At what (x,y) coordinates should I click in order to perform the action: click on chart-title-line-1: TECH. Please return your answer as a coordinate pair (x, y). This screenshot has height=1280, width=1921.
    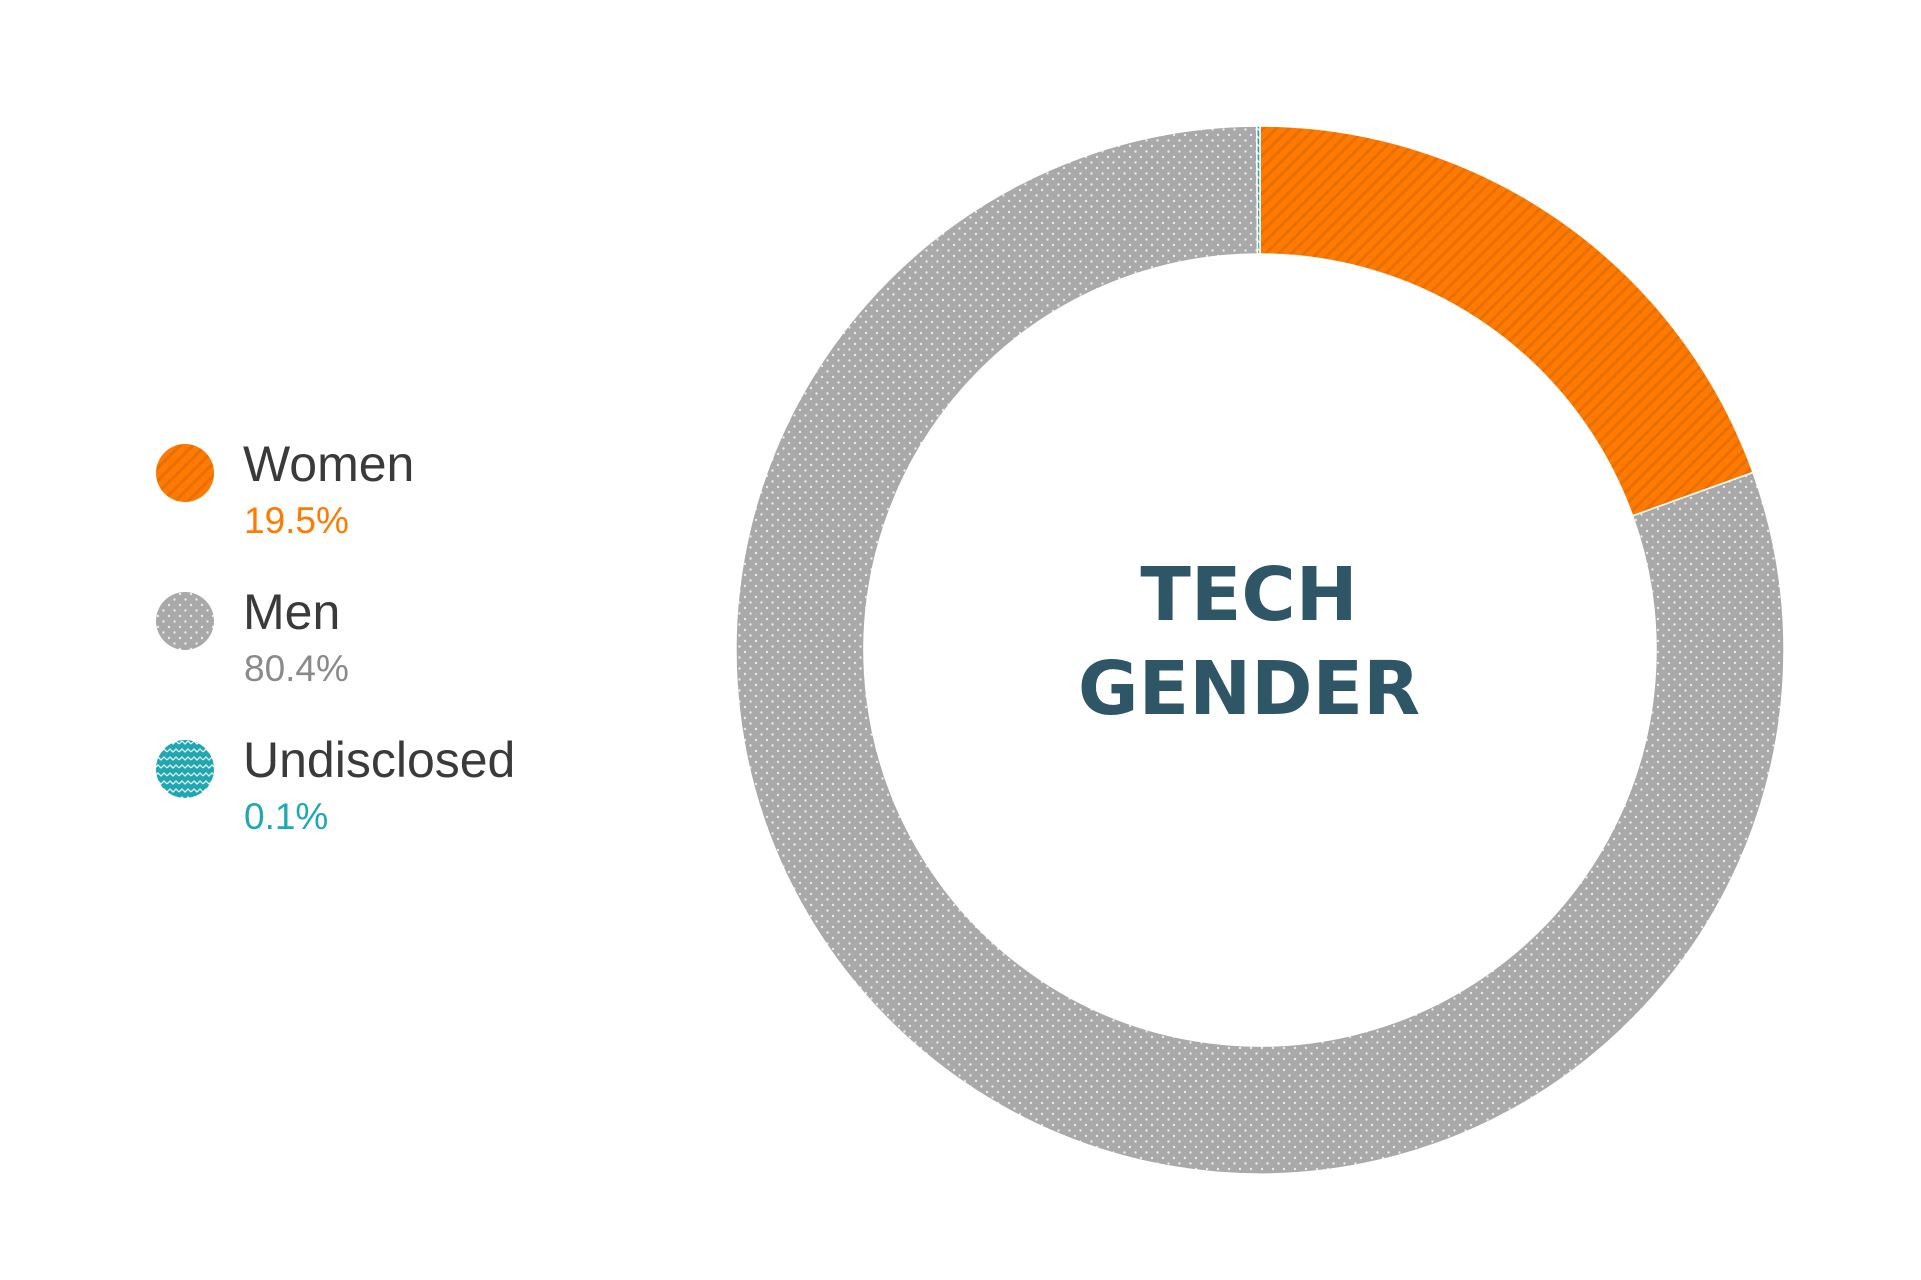
    Looking at the image, I should click on (1249, 595).